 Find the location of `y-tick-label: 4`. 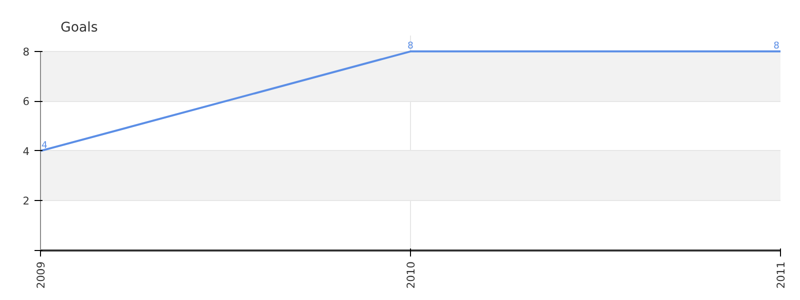

y-tick-label: 4 is located at coordinates (26, 151).